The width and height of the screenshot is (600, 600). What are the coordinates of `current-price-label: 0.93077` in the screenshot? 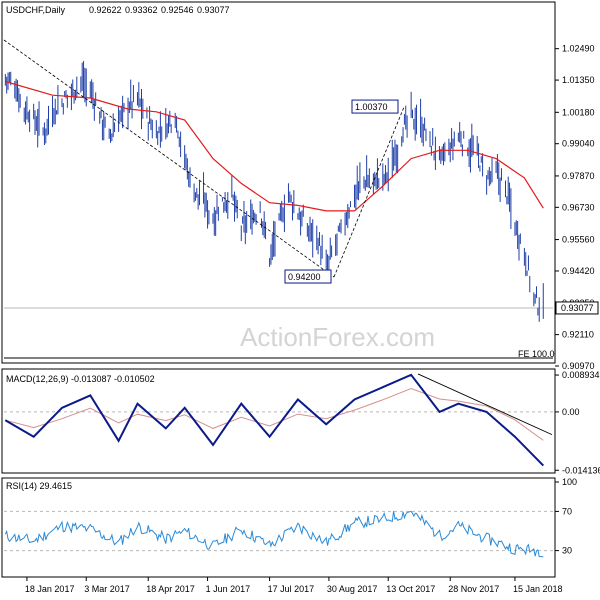 It's located at (577, 308).